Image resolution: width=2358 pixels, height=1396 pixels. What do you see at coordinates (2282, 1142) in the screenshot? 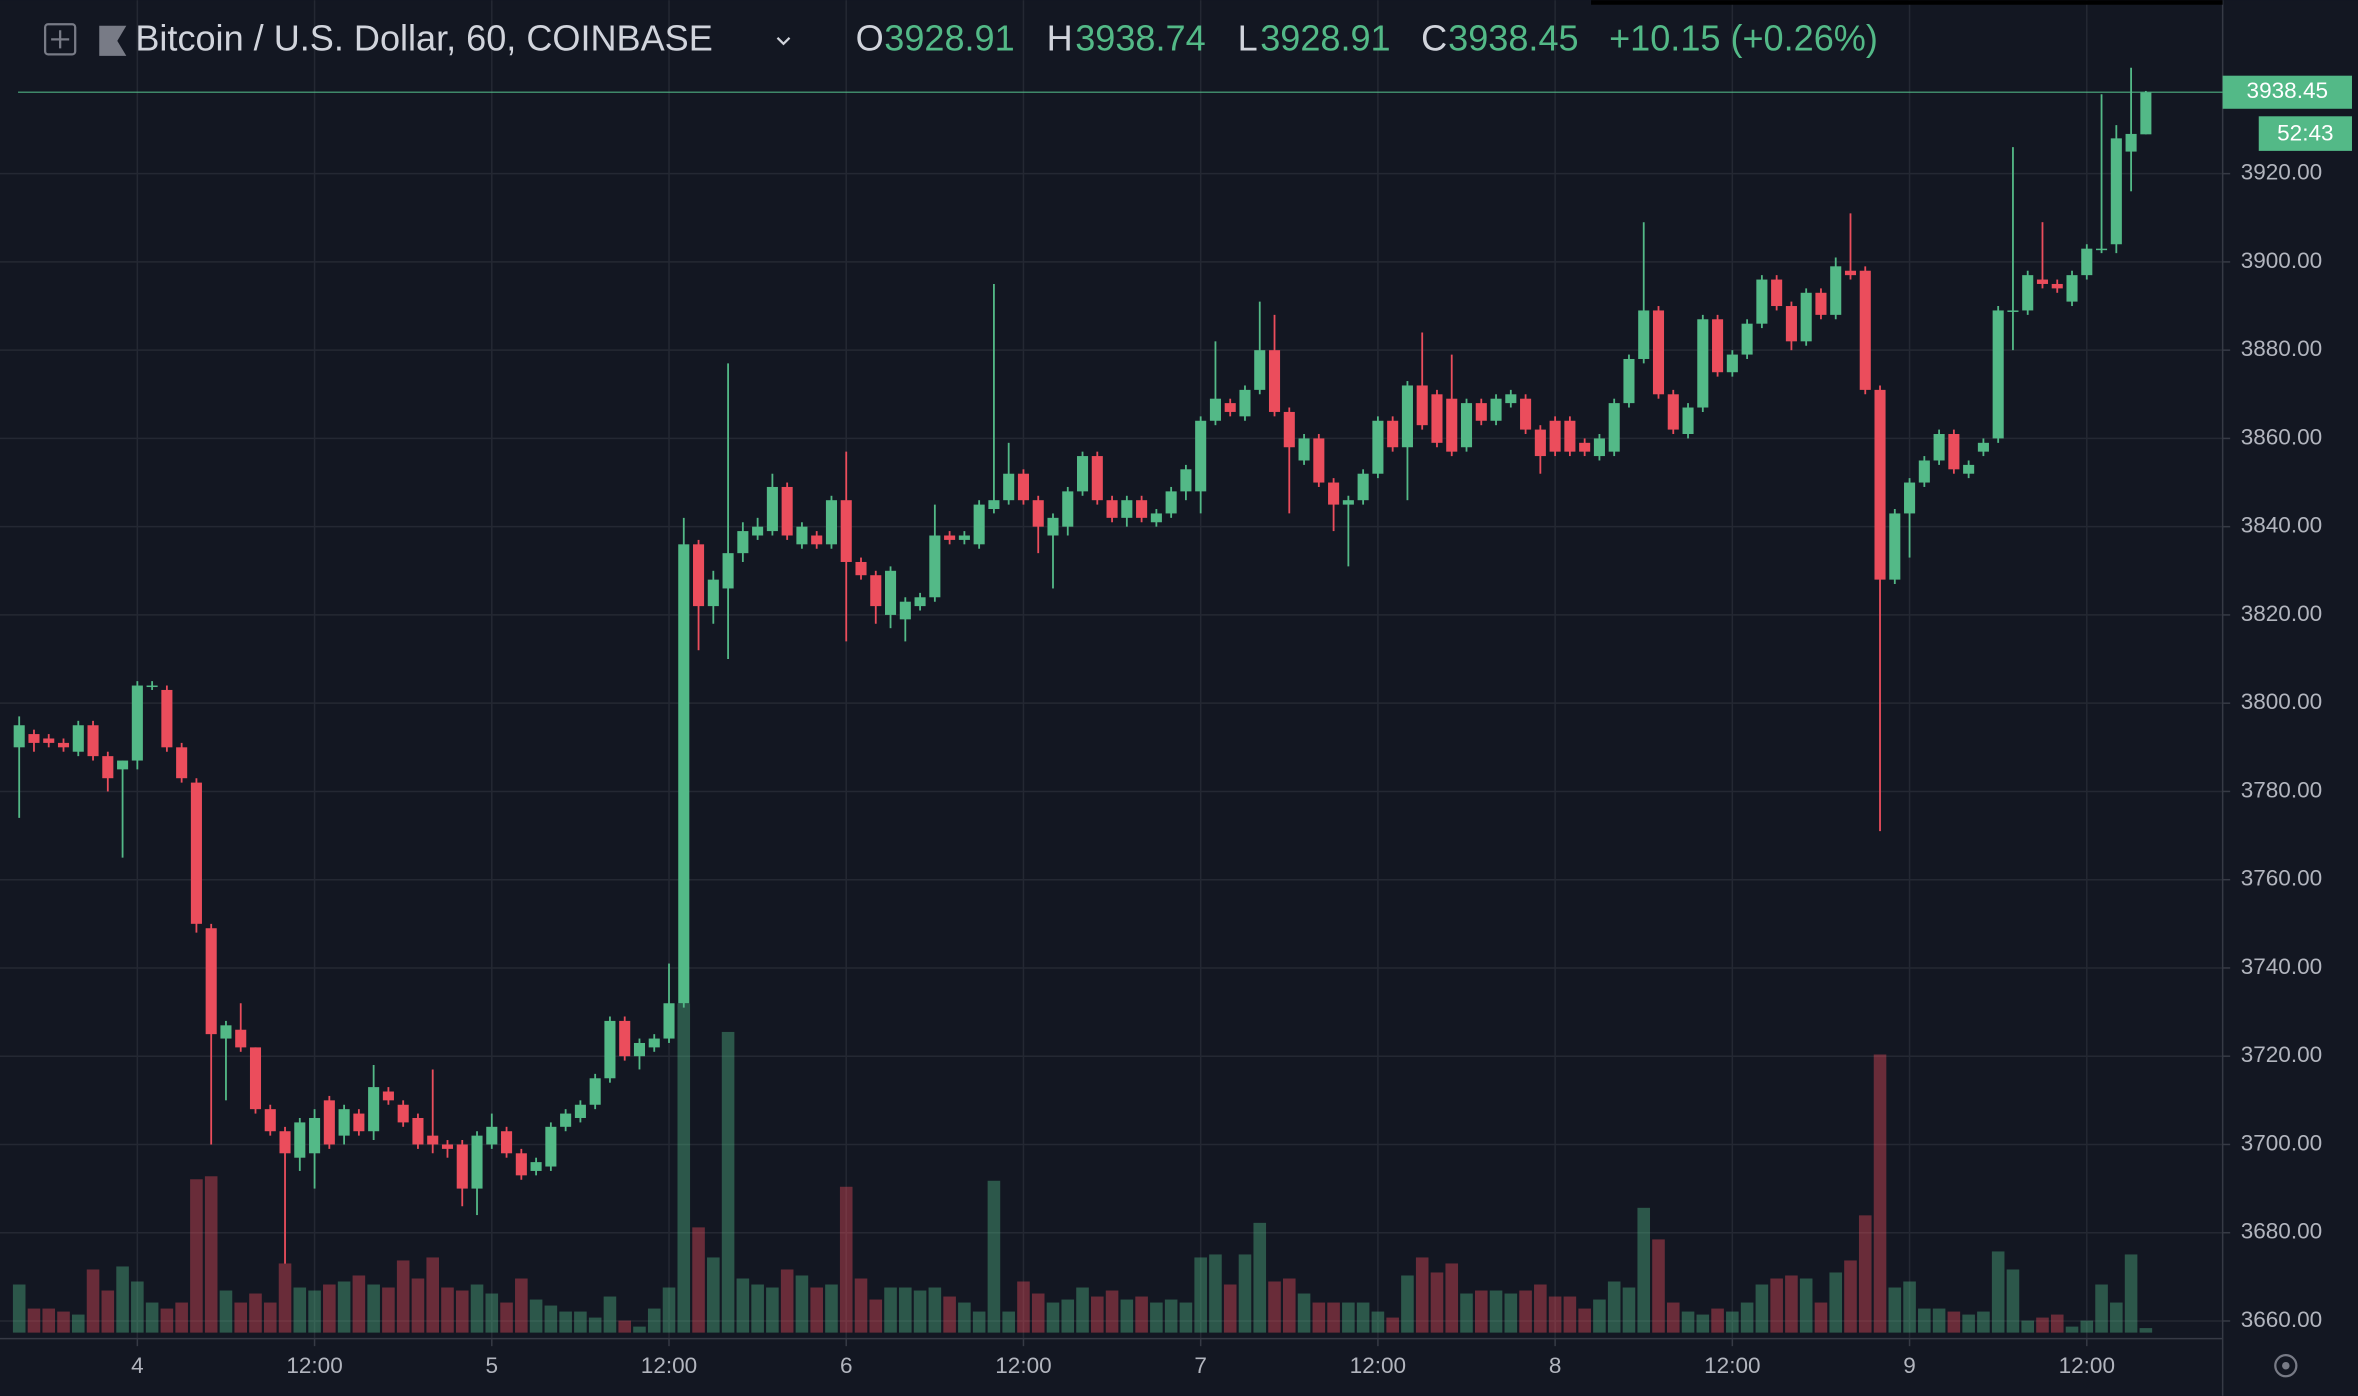
I see `y-tick-label: 3700.00` at bounding box center [2282, 1142].